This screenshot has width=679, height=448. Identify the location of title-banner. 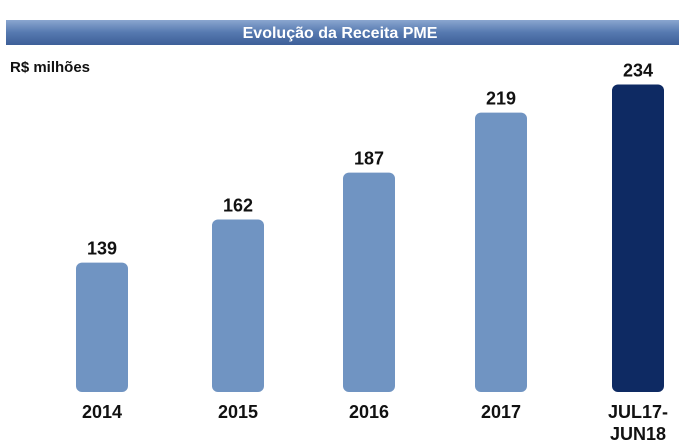
(342, 32).